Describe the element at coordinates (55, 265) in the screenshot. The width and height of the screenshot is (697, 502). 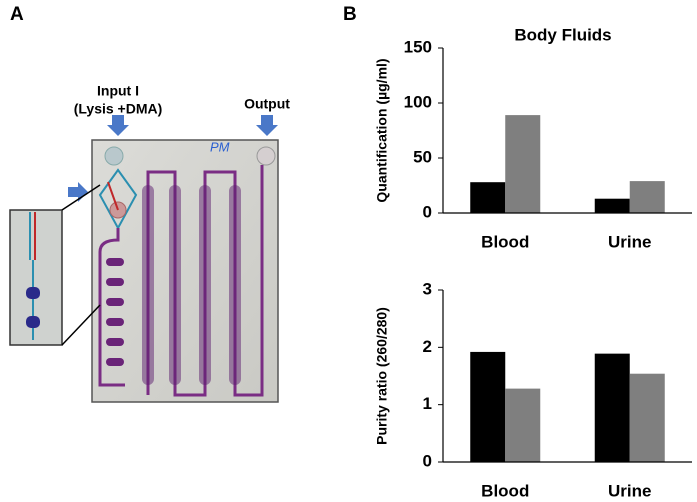
I see `inset` at that location.